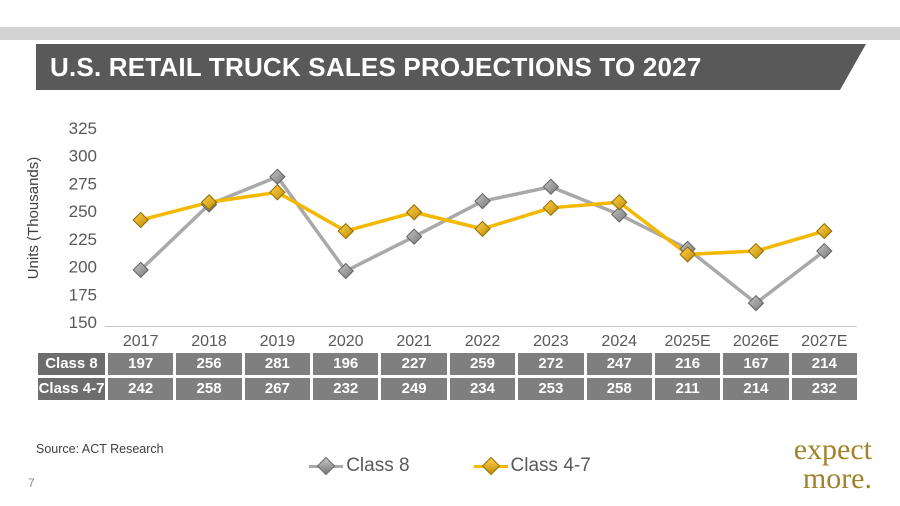  Describe the element at coordinates (83, 156) in the screenshot. I see `y-tick-label: 300` at that location.